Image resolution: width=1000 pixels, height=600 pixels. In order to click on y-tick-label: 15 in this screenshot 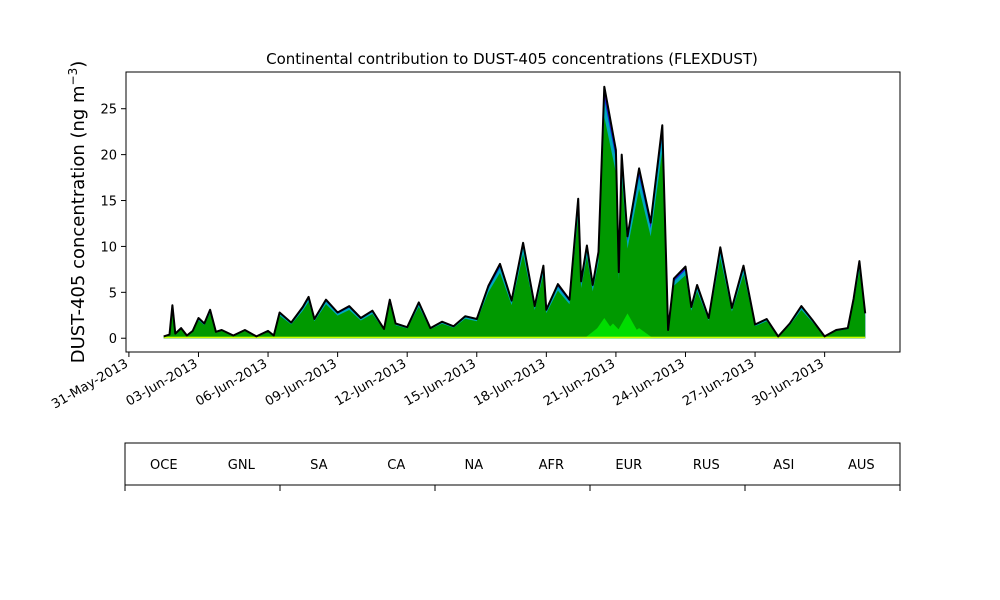, I will do `click(108, 202)`.